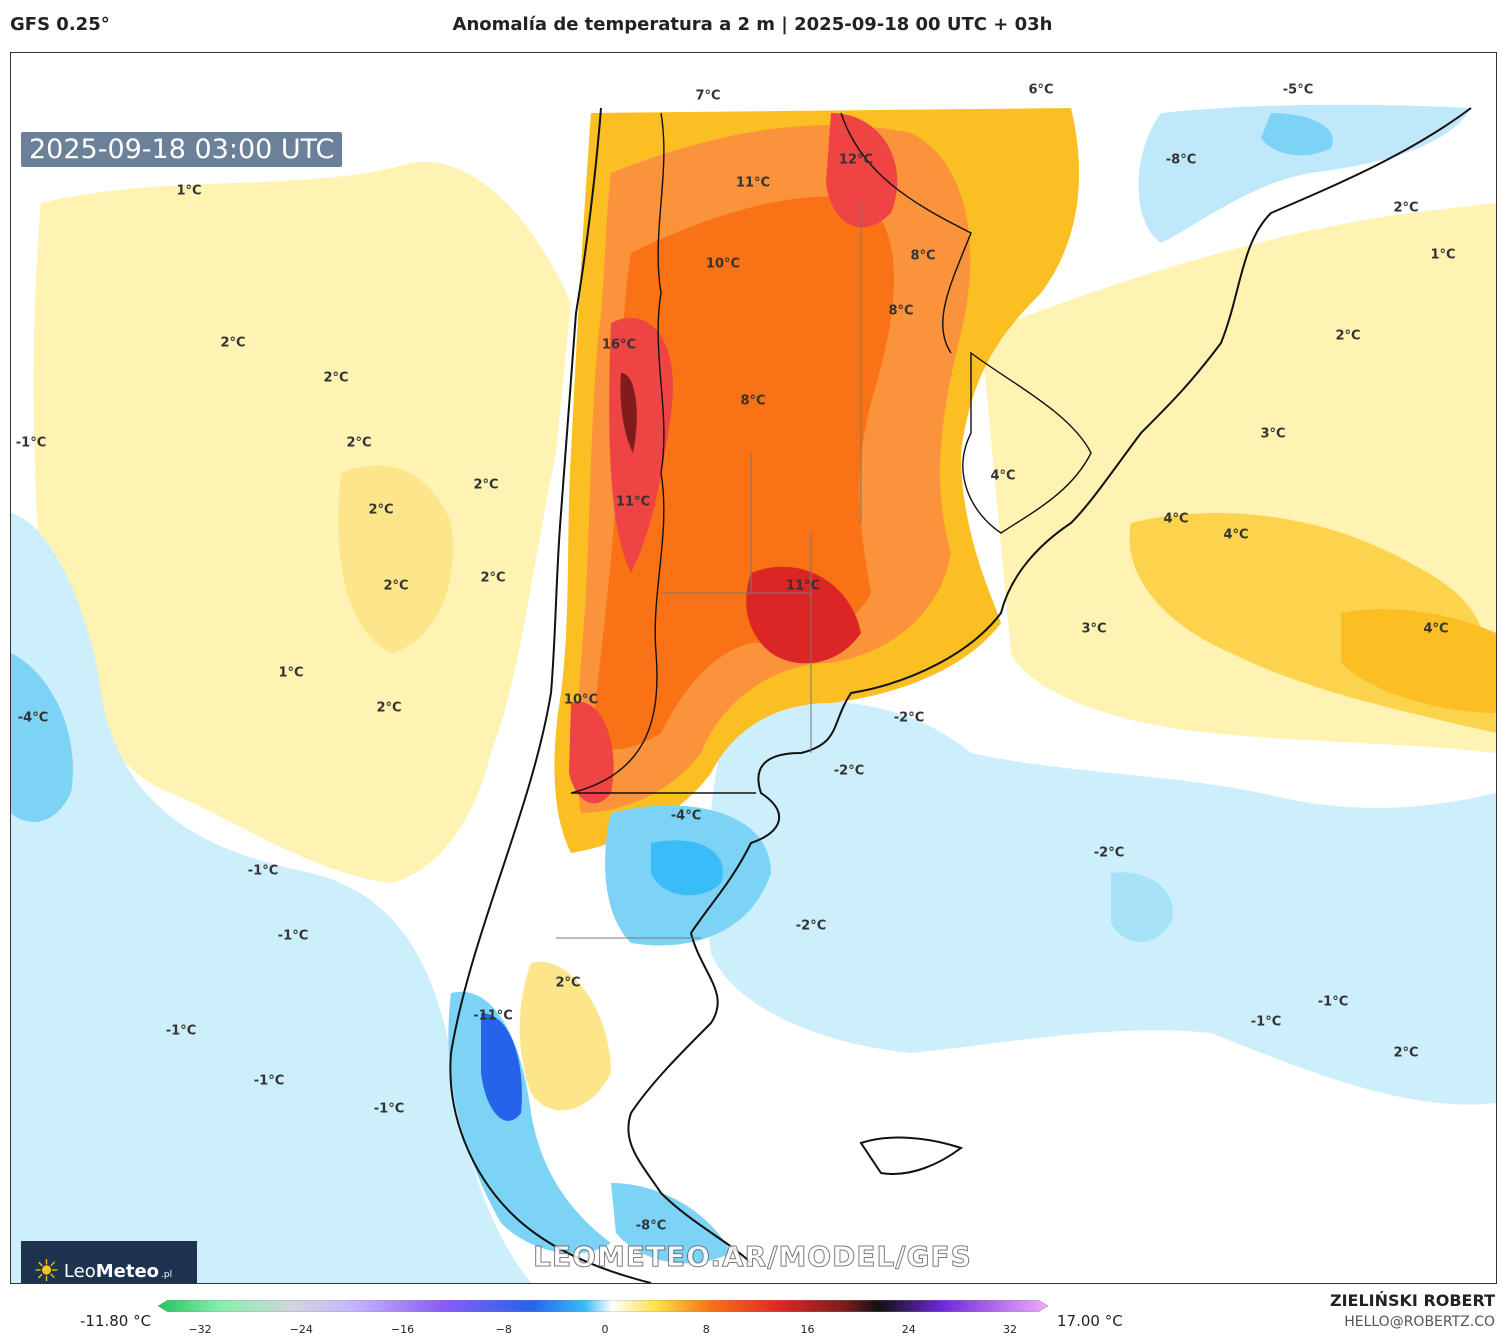 Image resolution: width=1505 pixels, height=1339 pixels. What do you see at coordinates (301, 1329) in the screenshot?
I see `colorbar-tick: −24` at bounding box center [301, 1329].